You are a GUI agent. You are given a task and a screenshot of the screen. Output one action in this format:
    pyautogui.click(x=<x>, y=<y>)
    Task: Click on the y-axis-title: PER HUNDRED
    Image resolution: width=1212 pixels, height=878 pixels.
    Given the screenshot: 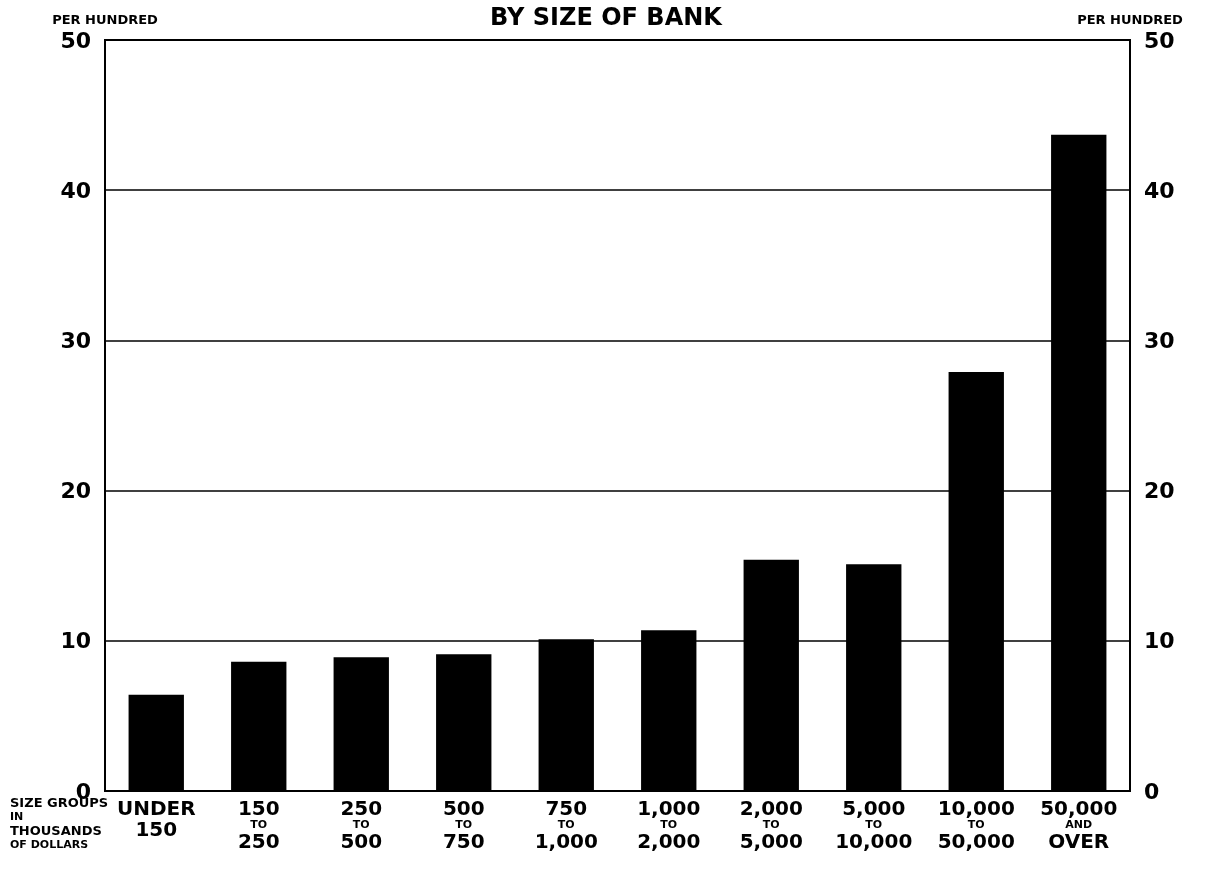 What is the action you would take?
    pyautogui.click(x=105, y=19)
    